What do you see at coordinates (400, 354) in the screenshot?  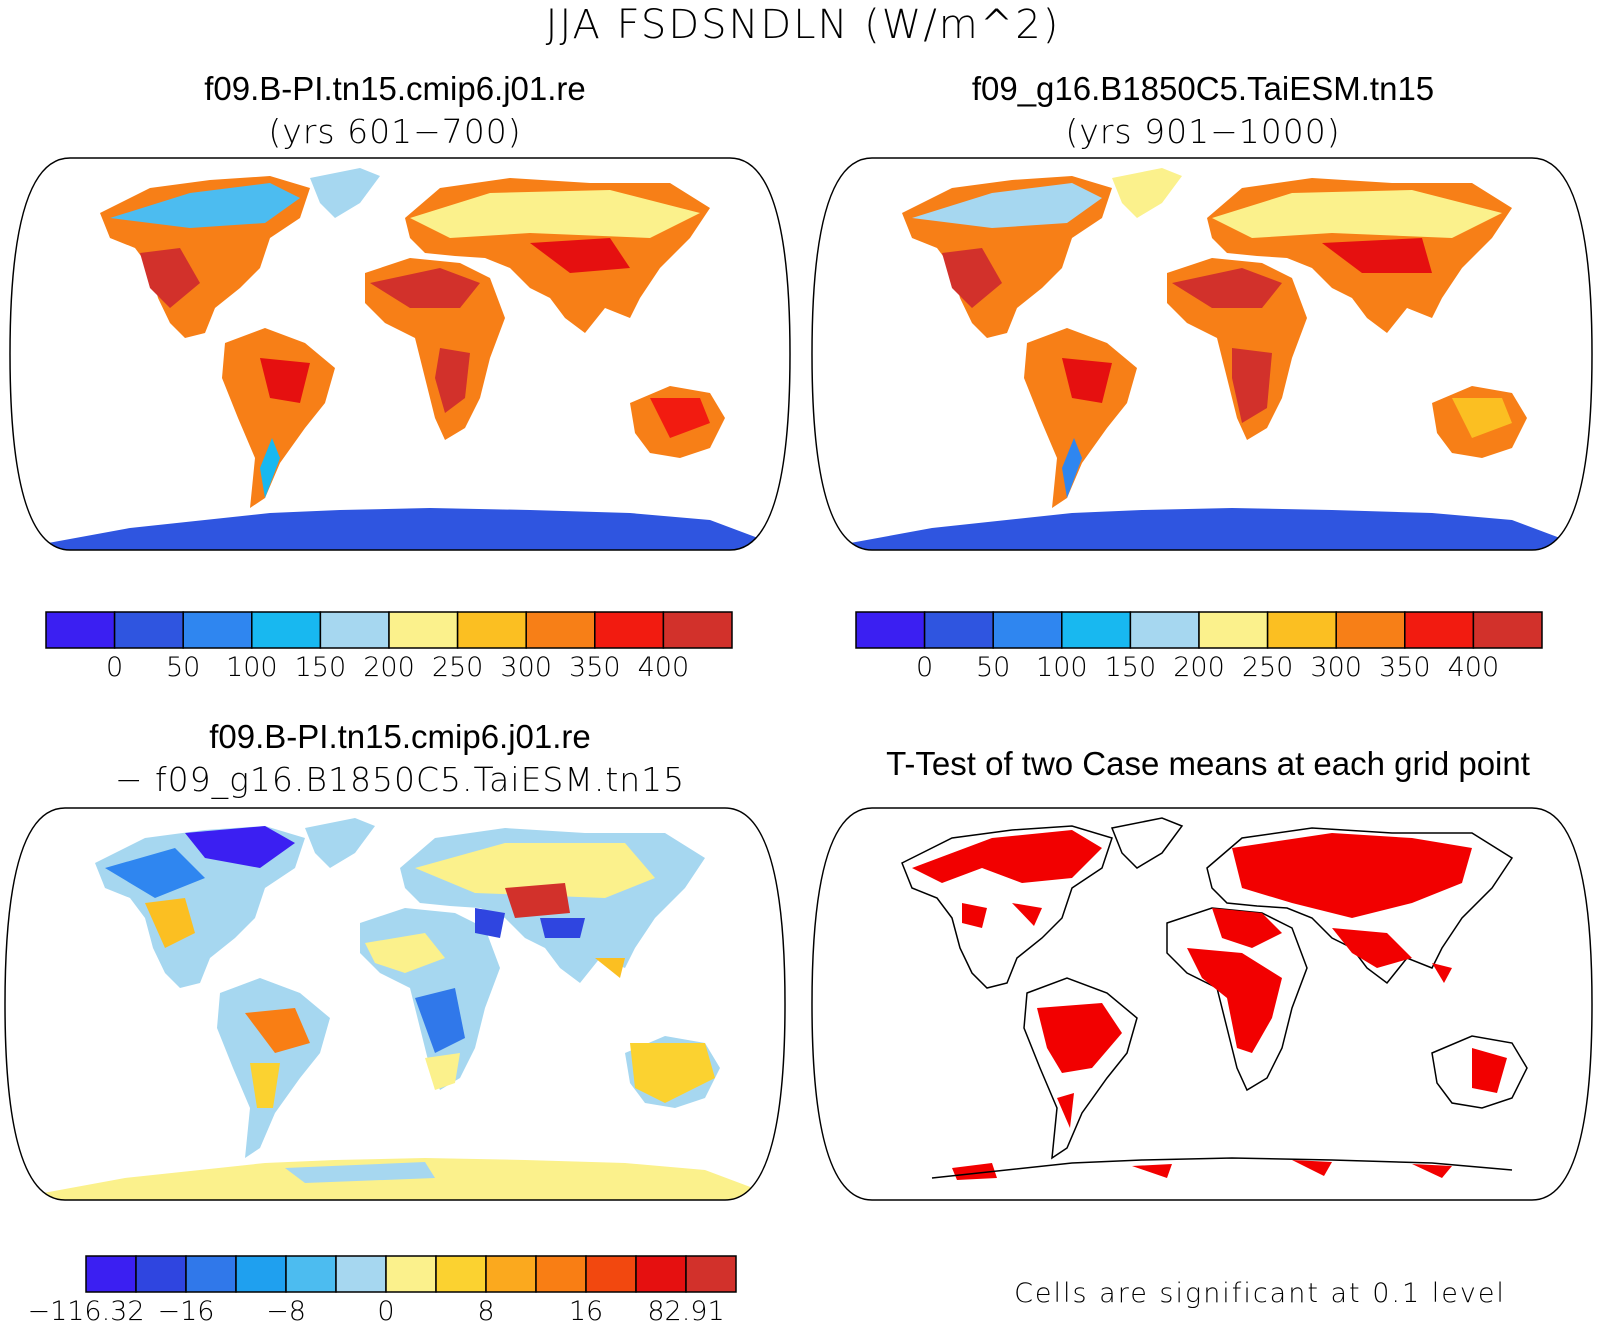 I see `map-top-left` at bounding box center [400, 354].